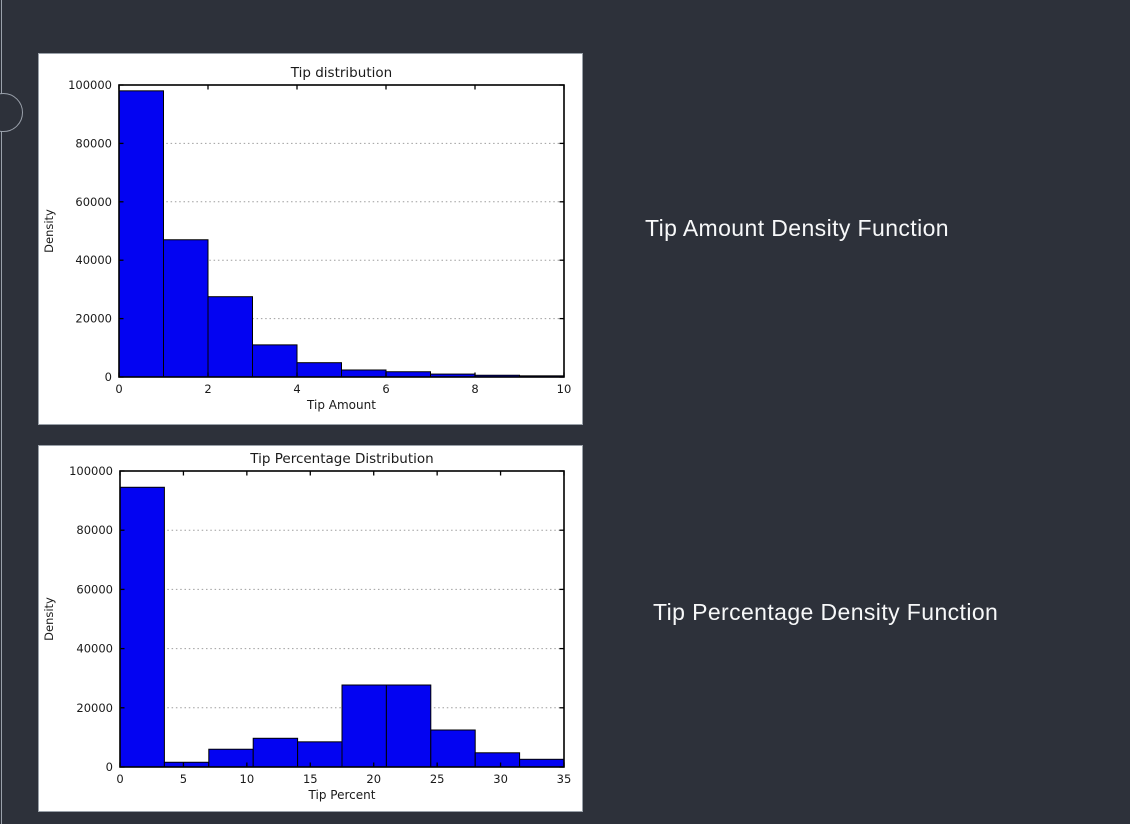 This screenshot has width=1130, height=824. I want to click on svg-text: 4, so click(296, 389).